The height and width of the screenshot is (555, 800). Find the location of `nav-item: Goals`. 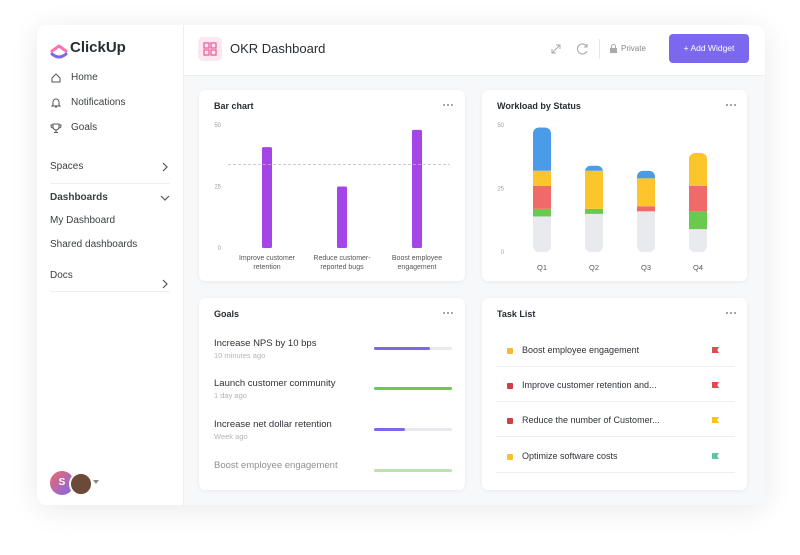

nav-item: Goals is located at coordinates (84, 127).